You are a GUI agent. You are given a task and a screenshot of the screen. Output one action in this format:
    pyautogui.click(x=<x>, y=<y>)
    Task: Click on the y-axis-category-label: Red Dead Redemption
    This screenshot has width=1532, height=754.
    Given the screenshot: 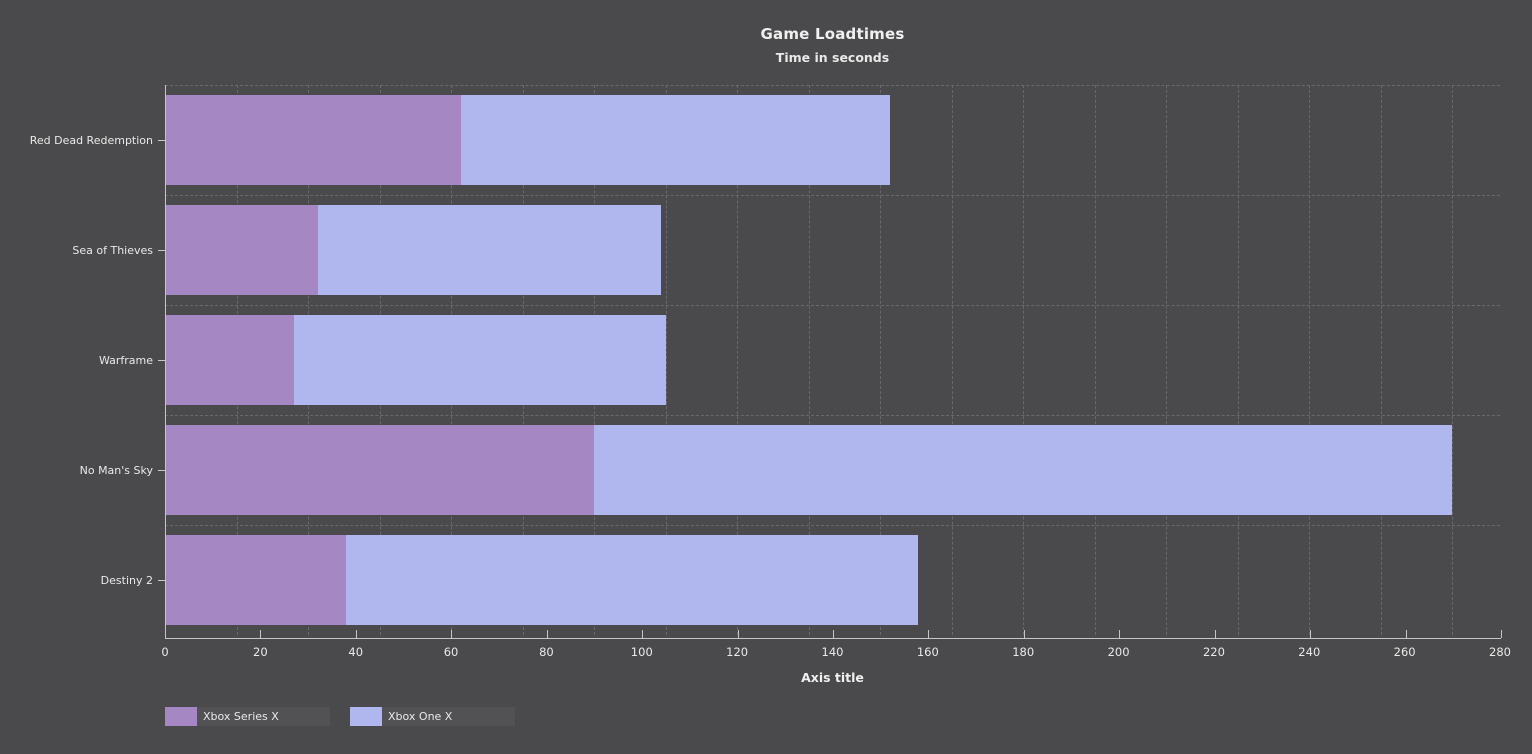 What is the action you would take?
    pyautogui.click(x=91, y=140)
    